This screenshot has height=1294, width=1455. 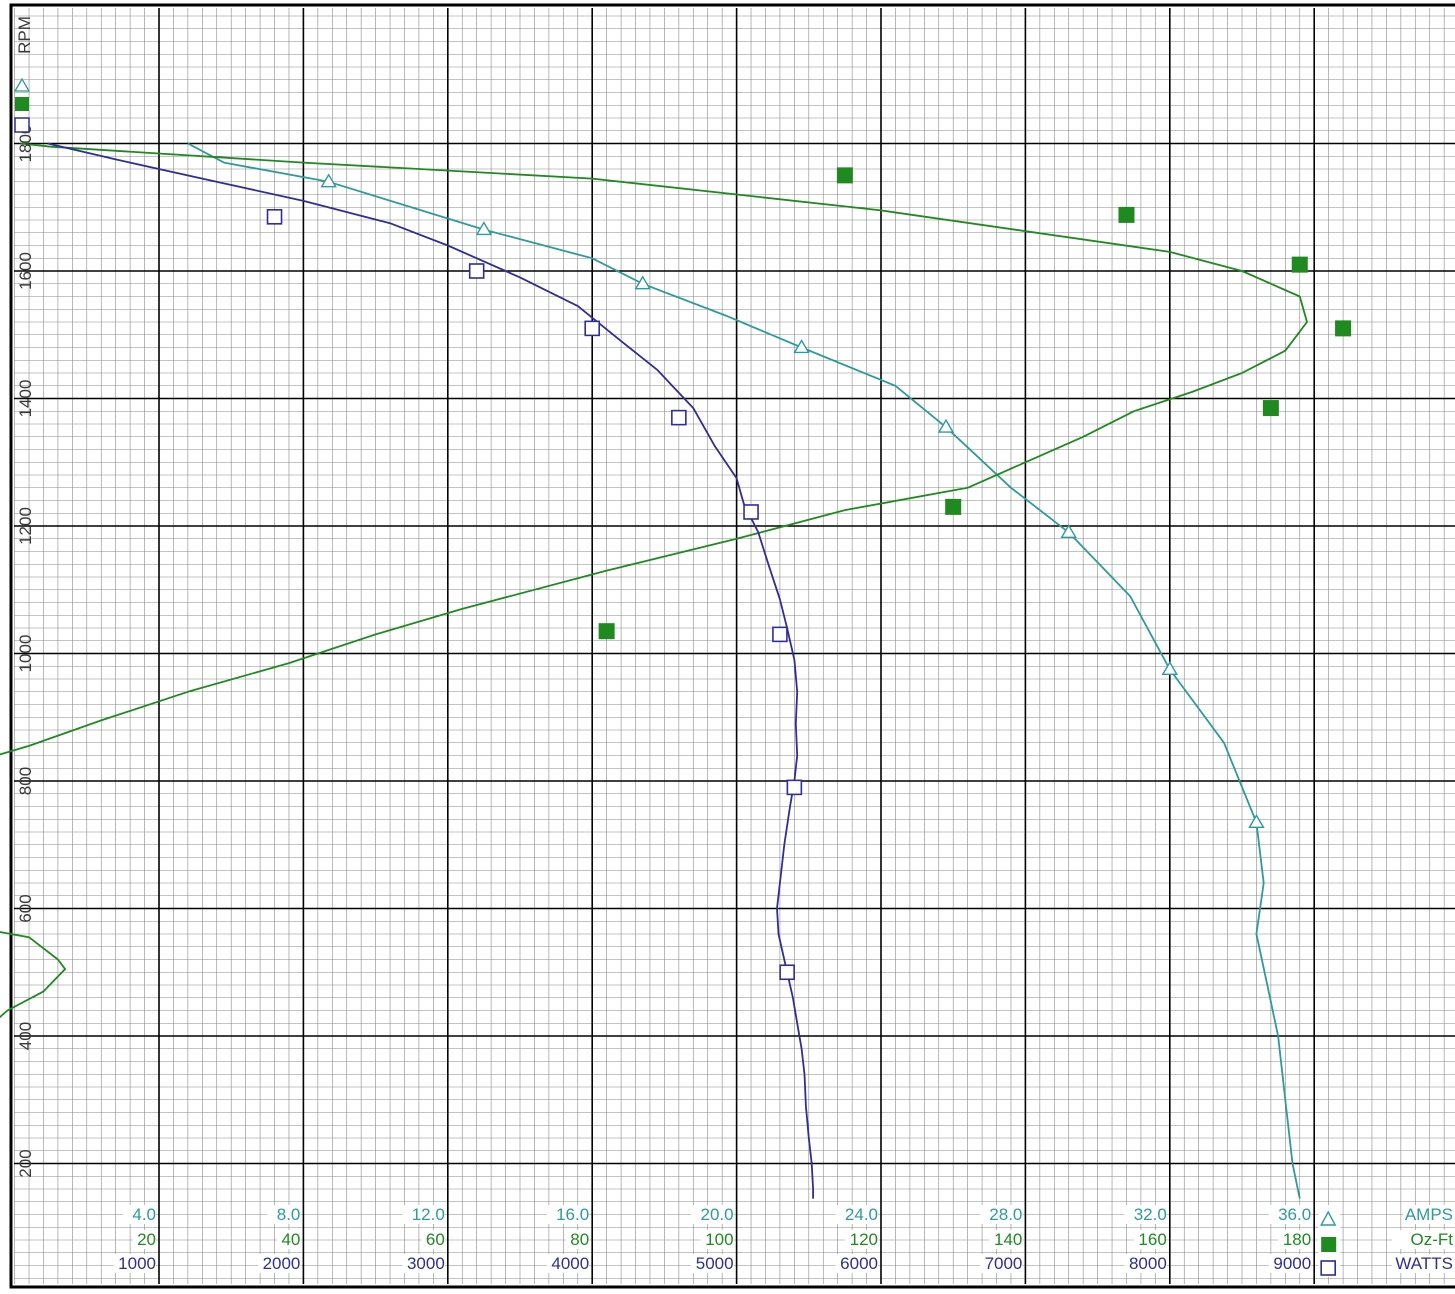 I want to click on y-tick-label: 800, so click(x=25, y=781).